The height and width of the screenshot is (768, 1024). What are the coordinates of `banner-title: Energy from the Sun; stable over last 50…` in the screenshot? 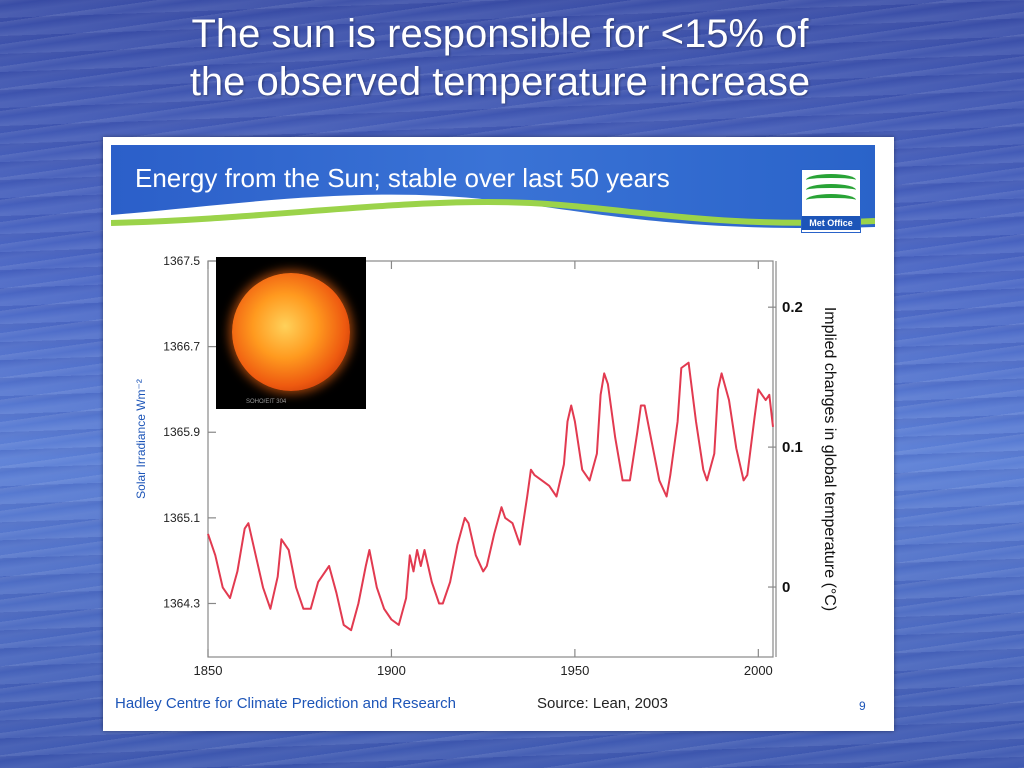 It's located at (402, 178).